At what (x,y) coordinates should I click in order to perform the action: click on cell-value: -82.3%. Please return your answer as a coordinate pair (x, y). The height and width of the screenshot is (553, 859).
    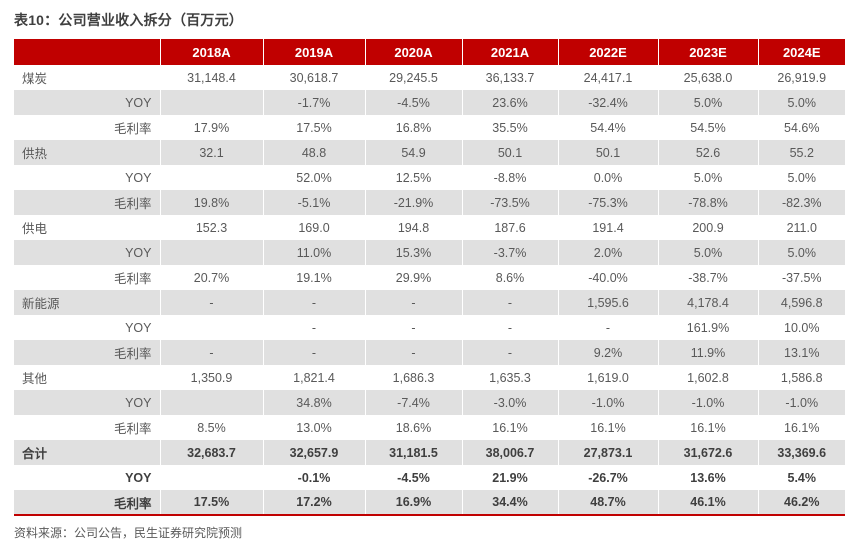
    Looking at the image, I should click on (801, 202).